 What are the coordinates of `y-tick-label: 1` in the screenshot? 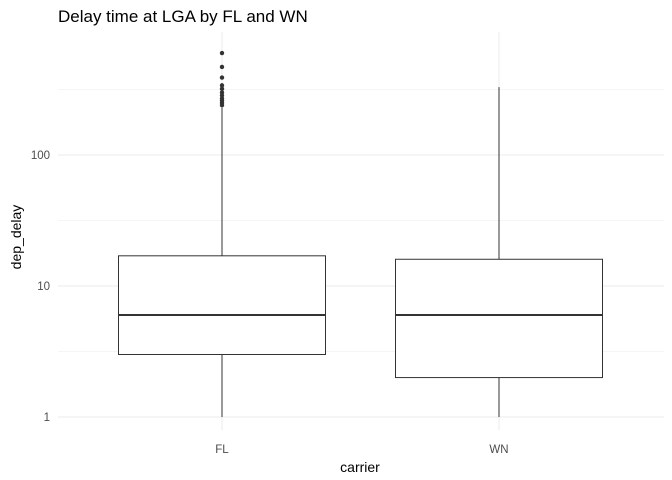 It's located at (47, 418).